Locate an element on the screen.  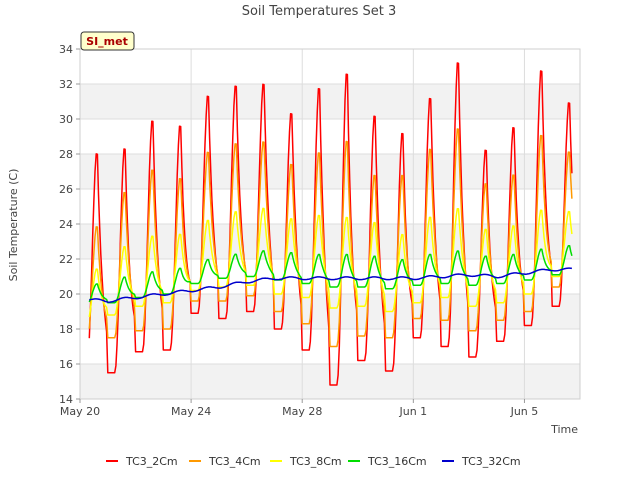
site-badge-text: SI_met is located at coordinates (107, 41).